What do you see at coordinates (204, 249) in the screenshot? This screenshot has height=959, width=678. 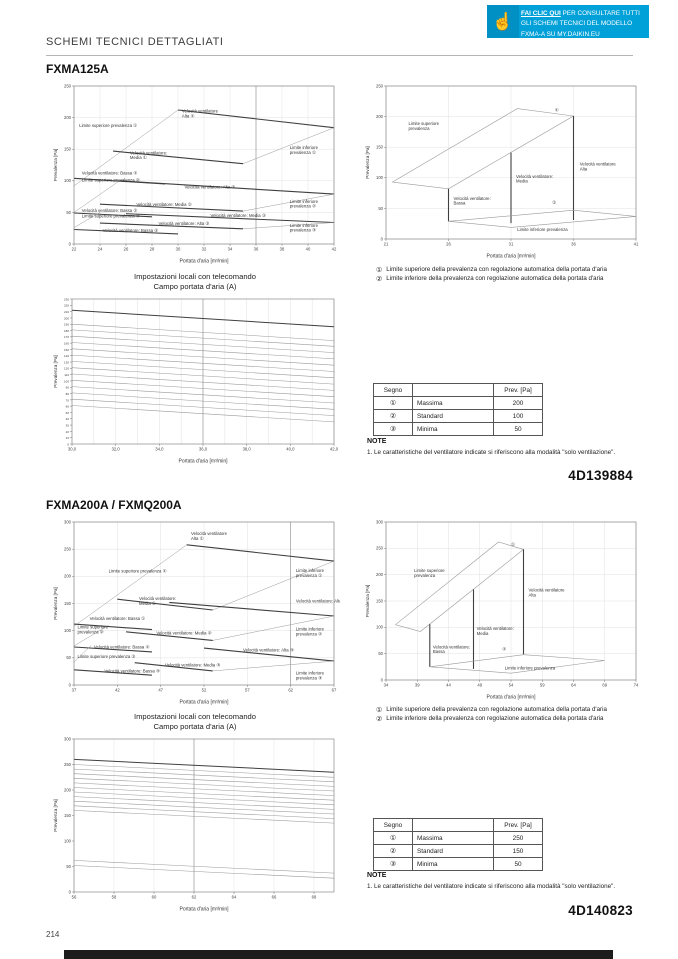 I see `svg-text: 32` at bounding box center [204, 249].